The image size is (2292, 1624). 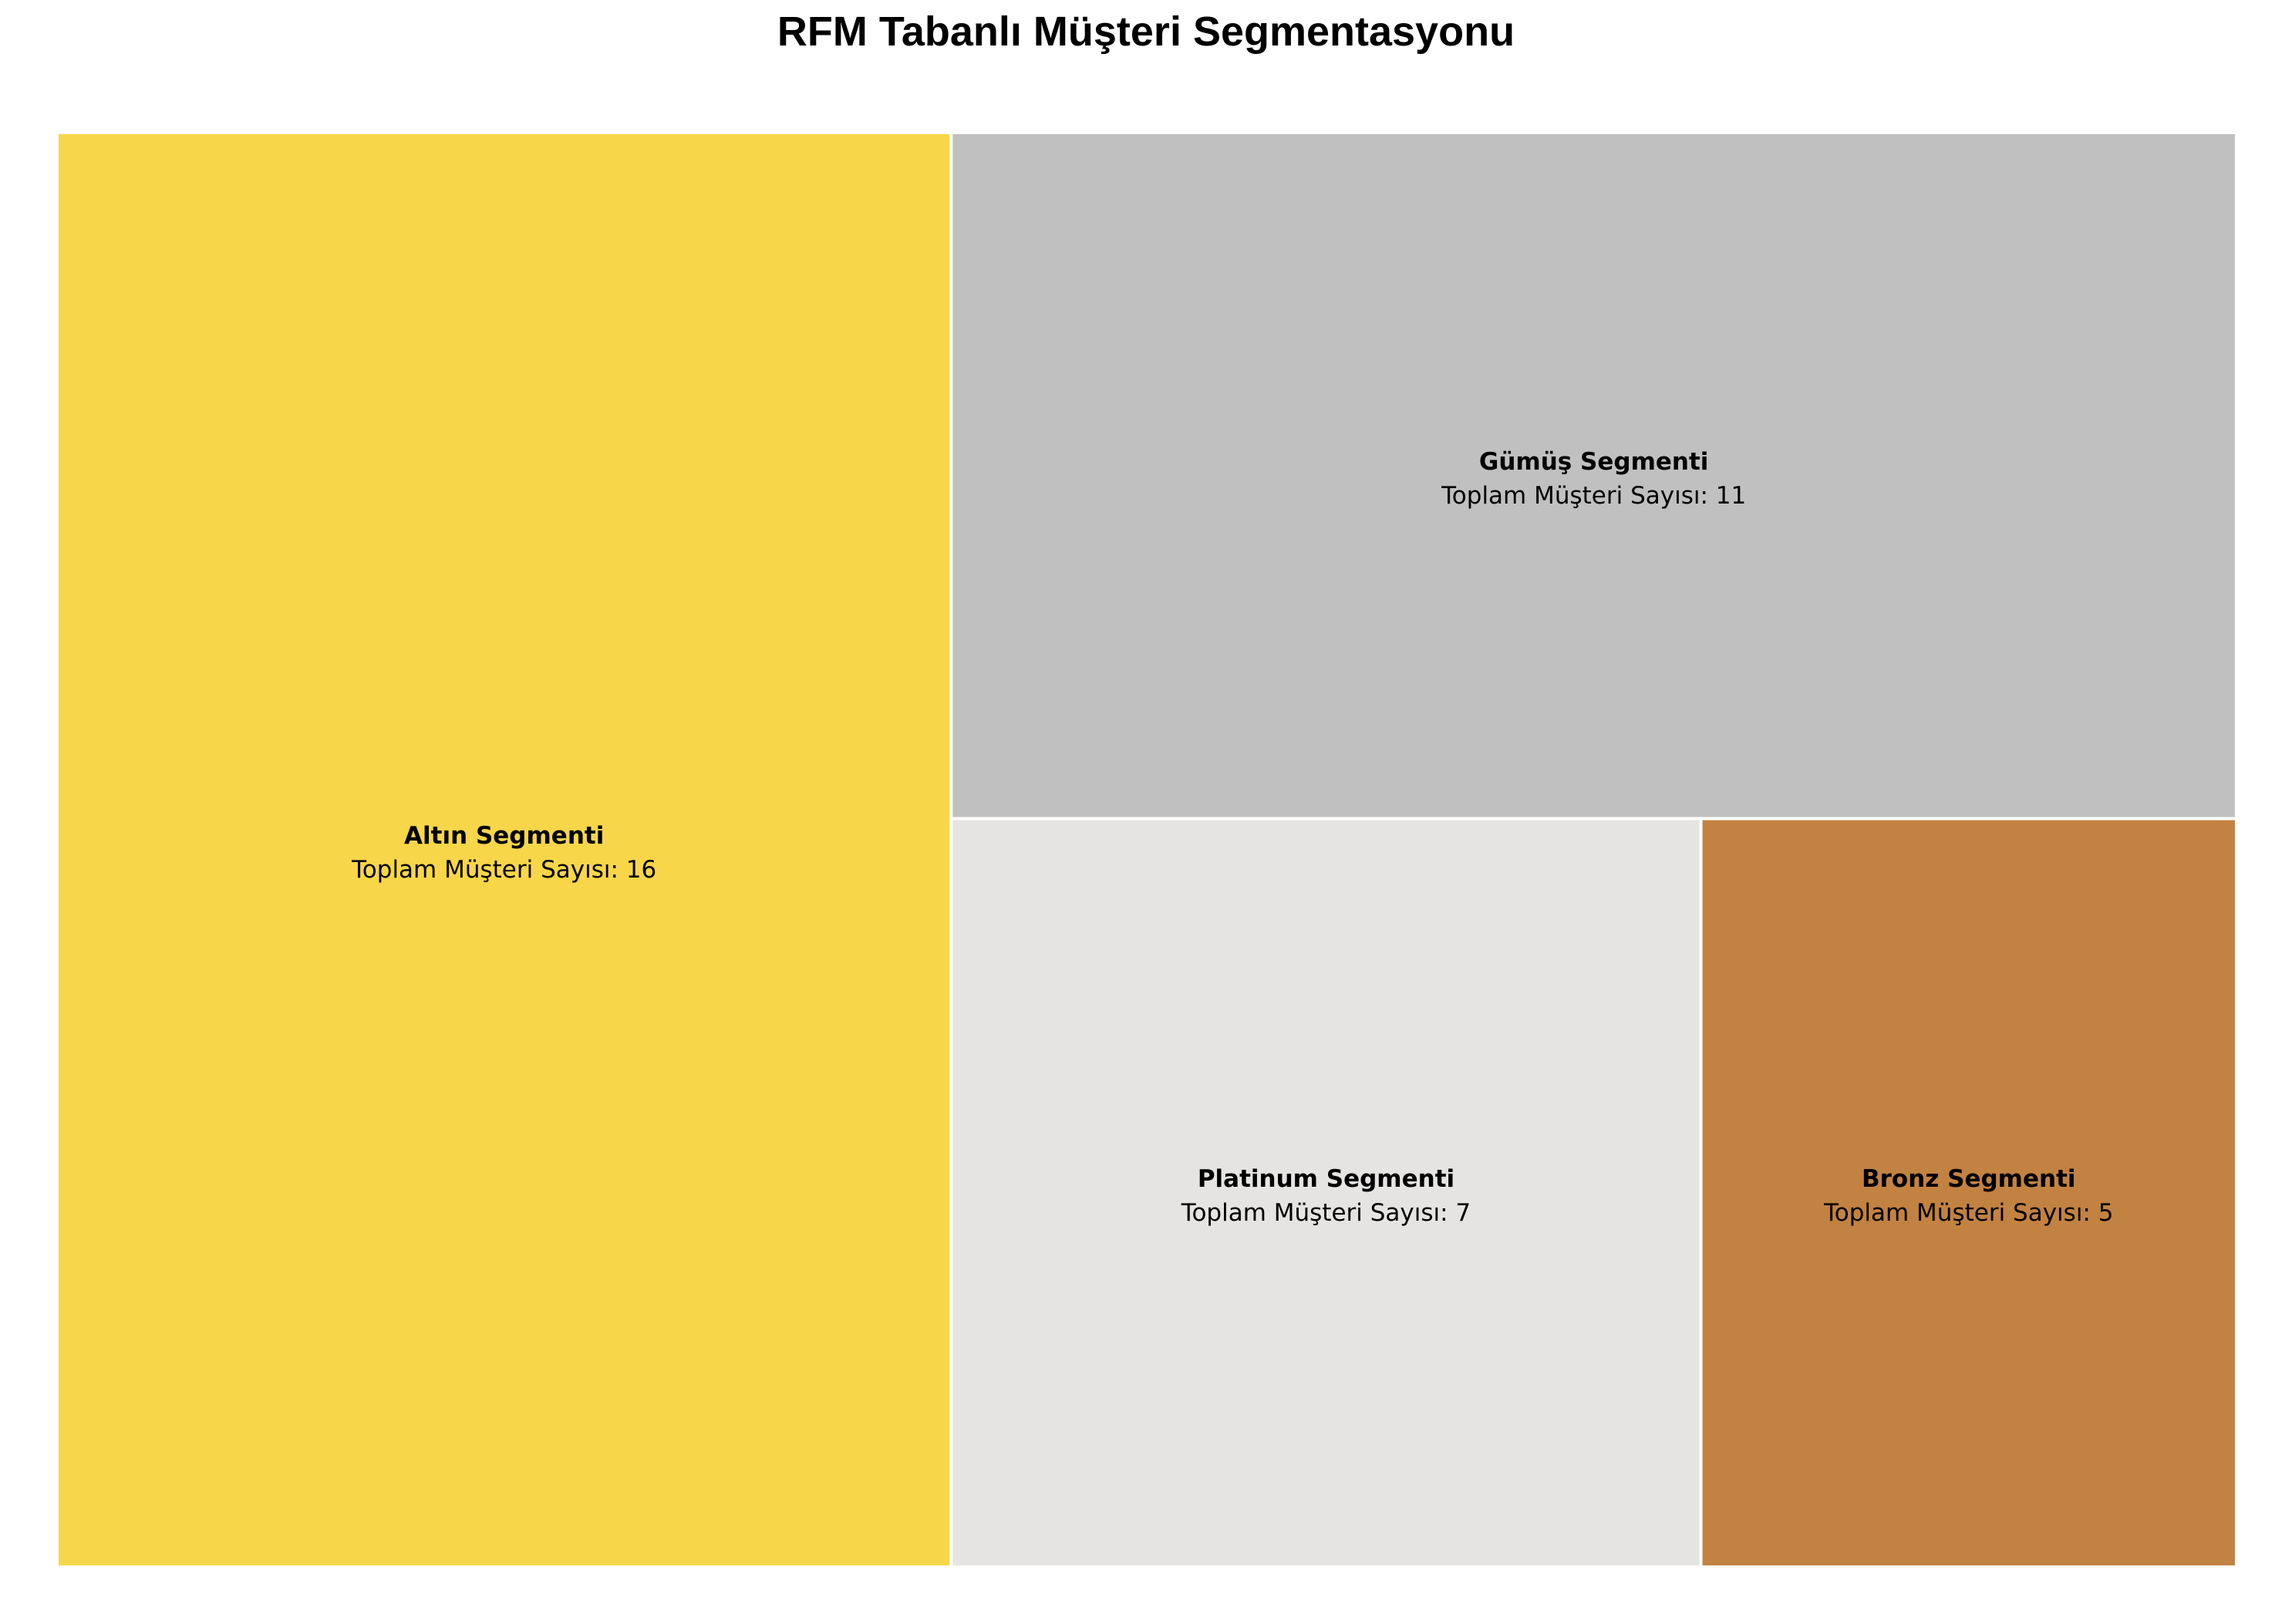 What do you see at coordinates (1969, 1179) in the screenshot?
I see `tile-label-bronz: Bronz Segmenti` at bounding box center [1969, 1179].